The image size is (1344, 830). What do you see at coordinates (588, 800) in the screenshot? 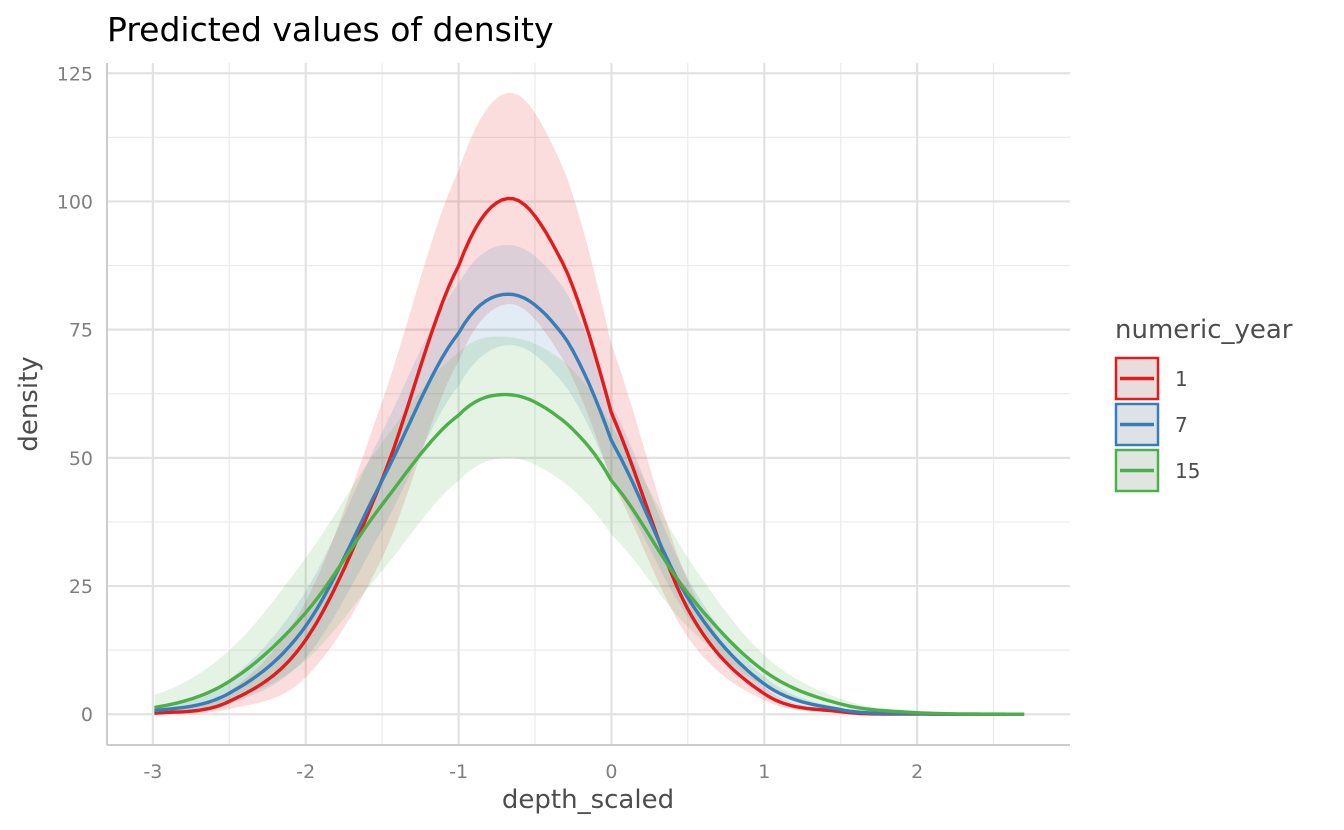
I see `x-axis-title: depth_scaled` at bounding box center [588, 800].